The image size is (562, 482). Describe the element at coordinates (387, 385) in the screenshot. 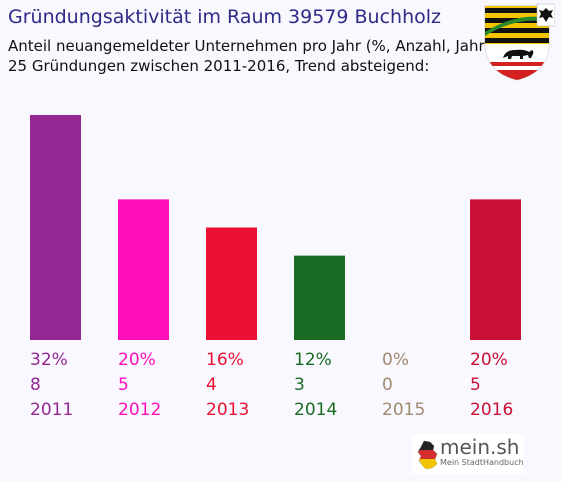

I see `count-label-2015: 0` at that location.